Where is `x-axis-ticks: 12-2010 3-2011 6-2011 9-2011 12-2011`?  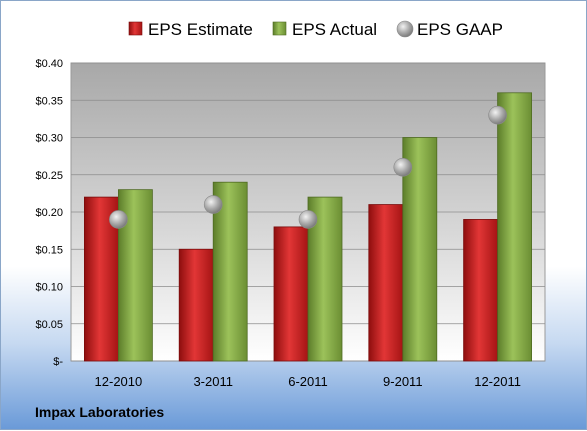
x-axis-ticks: 12-2010 3-2011 6-2011 9-2011 12-2011 is located at coordinates (308, 381).